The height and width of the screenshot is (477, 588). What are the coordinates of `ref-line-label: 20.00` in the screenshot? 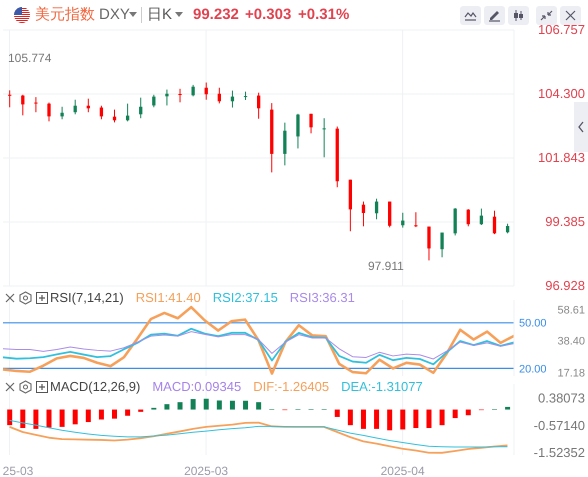 It's located at (533, 369).